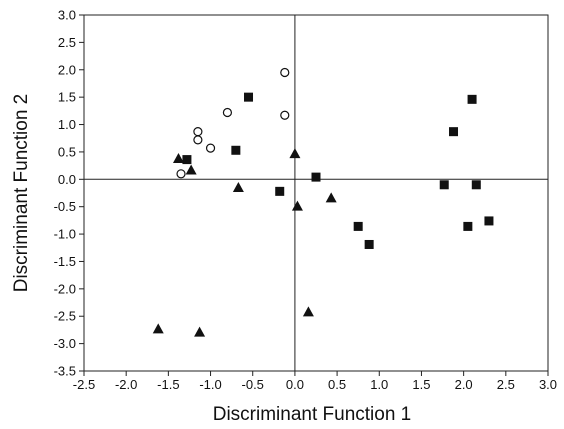  I want to click on x-tick-label: -2.0, so click(126, 384).